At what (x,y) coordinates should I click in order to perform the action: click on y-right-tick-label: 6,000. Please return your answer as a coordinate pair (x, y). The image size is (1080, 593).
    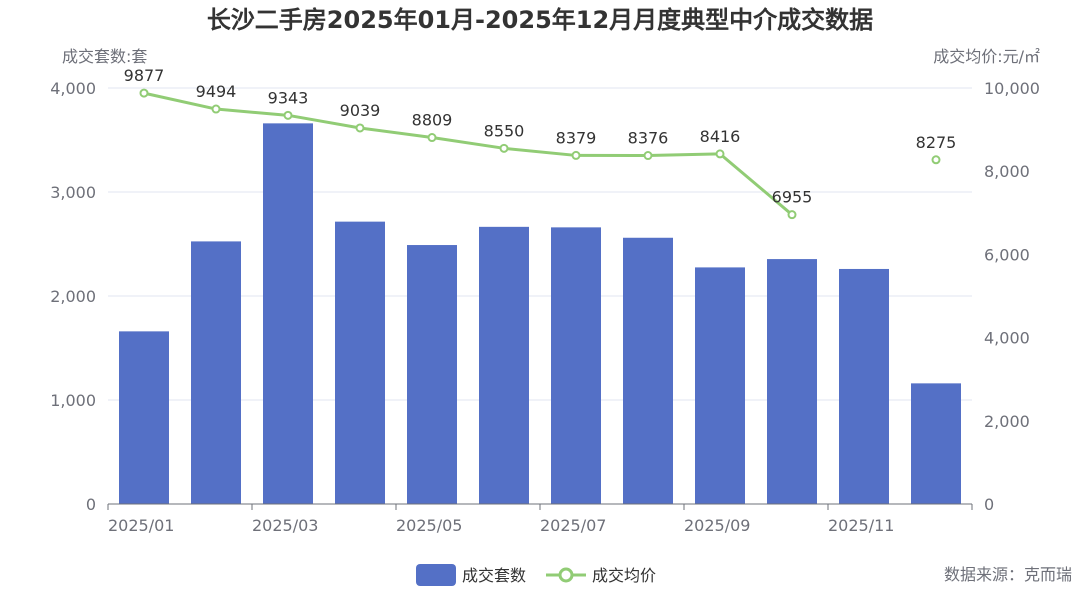
    Looking at the image, I should click on (1007, 254).